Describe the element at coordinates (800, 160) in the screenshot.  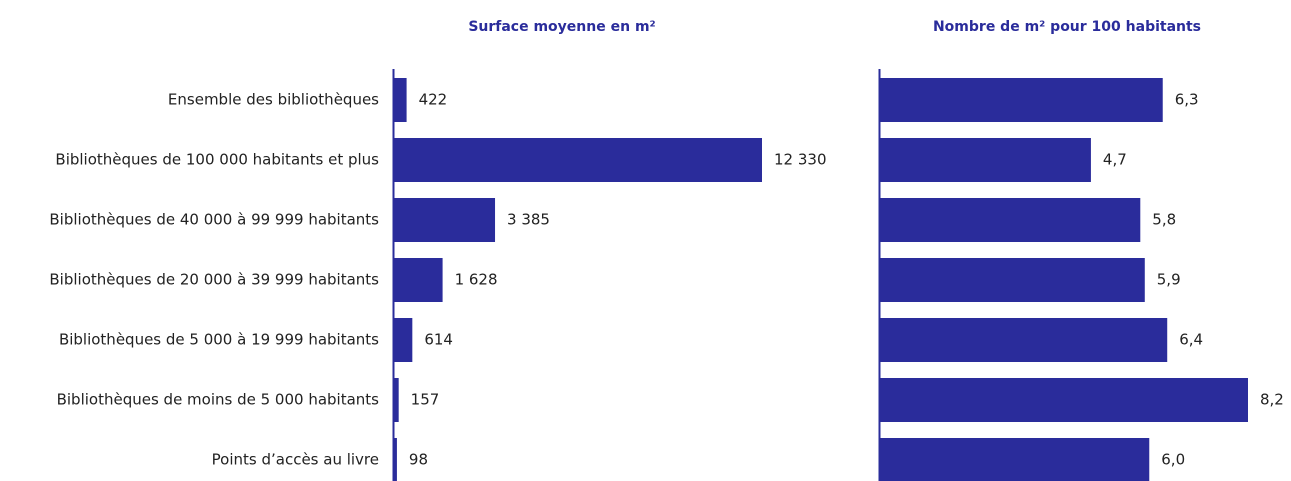
I see `value-label: 12 330` at that location.